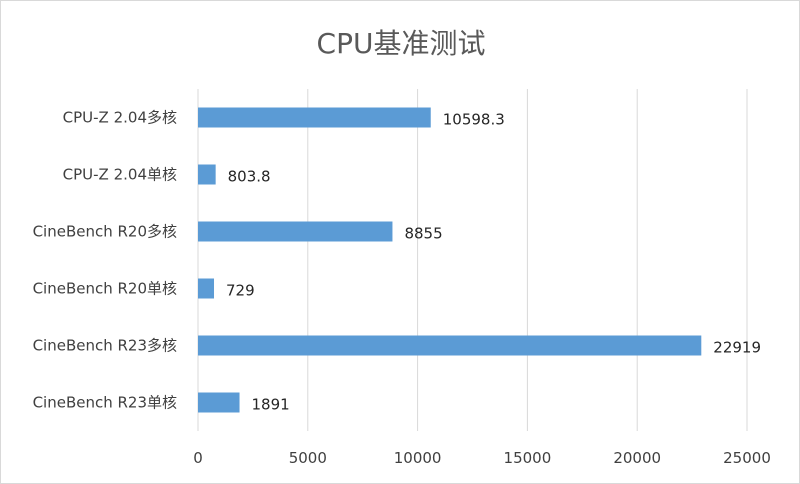  Describe the element at coordinates (747, 458) in the screenshot. I see `x-tick-label: 25000` at that location.